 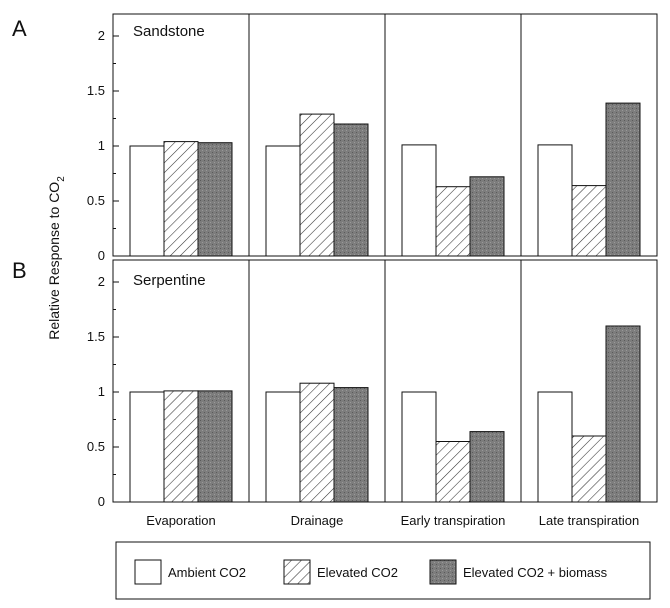 What do you see at coordinates (101, 501) in the screenshot?
I see `y-tick-label-1-0: 0` at bounding box center [101, 501].